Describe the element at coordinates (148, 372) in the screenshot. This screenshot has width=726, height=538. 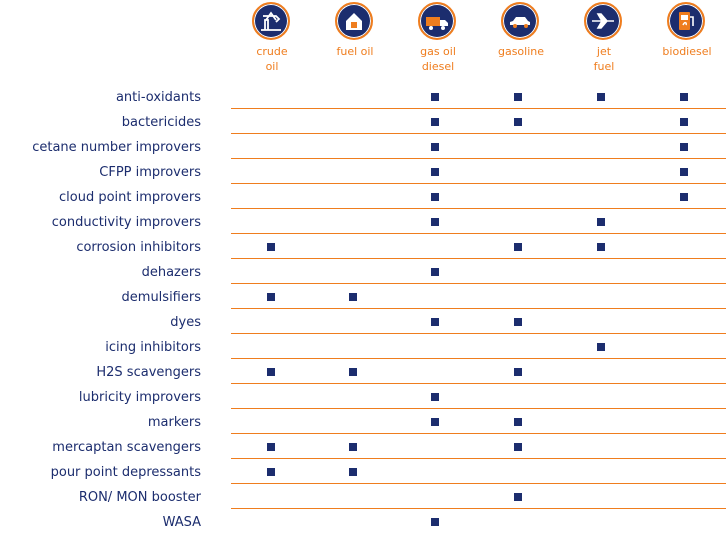
I see `row-label: H2S scavengers` at that location.